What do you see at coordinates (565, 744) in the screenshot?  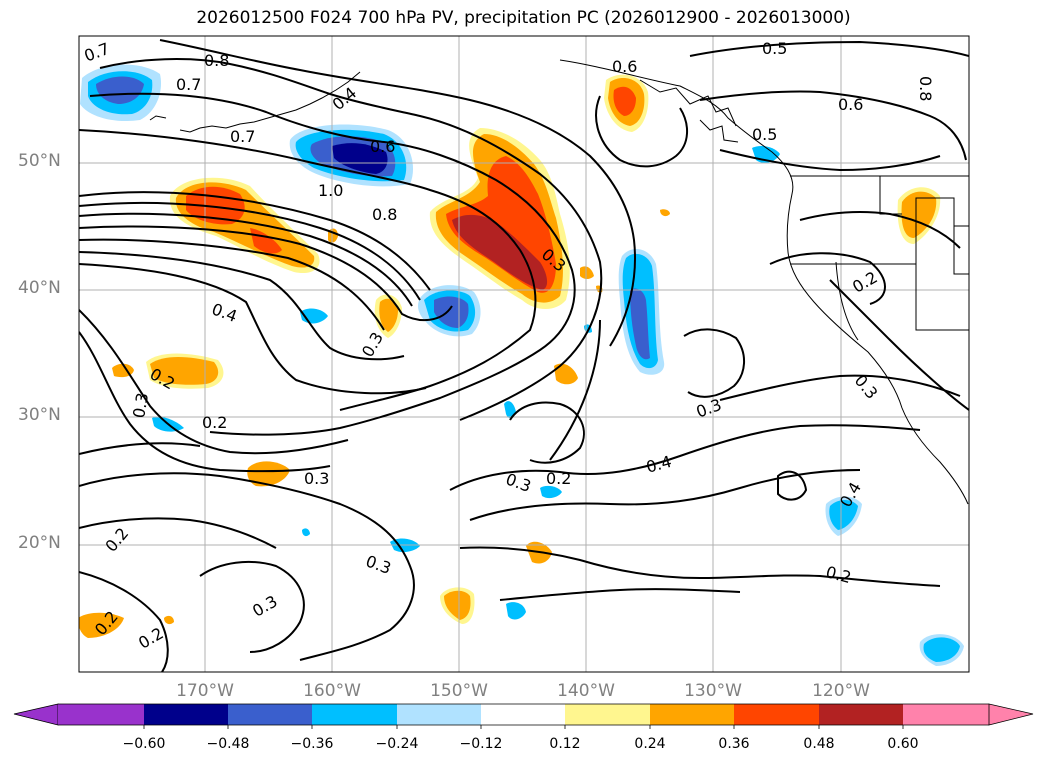 I see `colorbar-tick-label: 0.12` at bounding box center [565, 744].